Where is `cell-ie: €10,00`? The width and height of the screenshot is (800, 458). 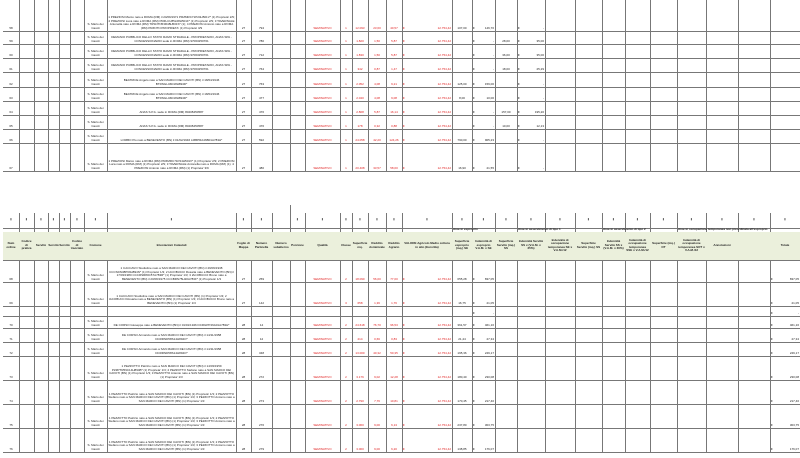 cell-ie: €10,00 is located at coordinates (484, 94).